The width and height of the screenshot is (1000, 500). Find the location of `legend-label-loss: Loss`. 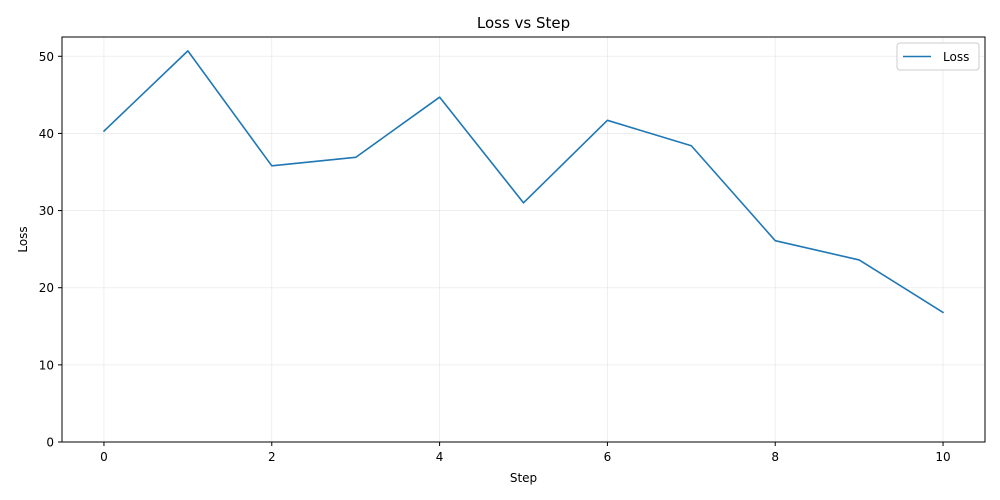

legend-label-loss: Loss is located at coordinates (956, 57).